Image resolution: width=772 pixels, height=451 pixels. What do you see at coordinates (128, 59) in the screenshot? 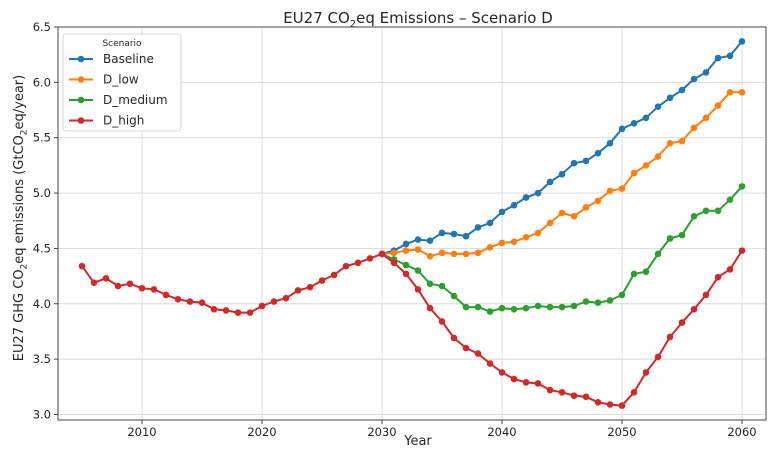
I see `legend-label: Baseline` at bounding box center [128, 59].